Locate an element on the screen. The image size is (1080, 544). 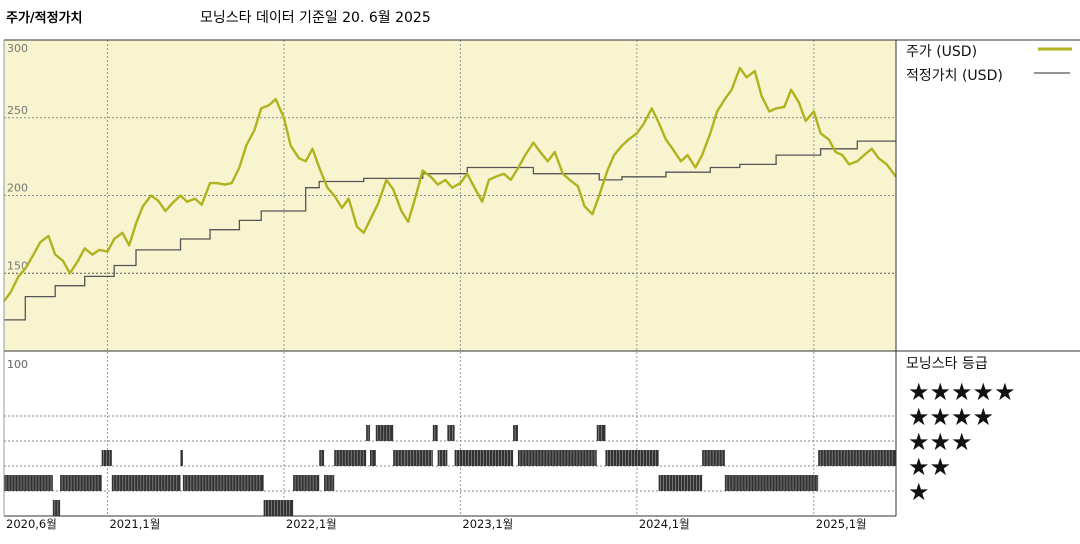
rating-2-stars: ★★ is located at coordinates (929, 467).